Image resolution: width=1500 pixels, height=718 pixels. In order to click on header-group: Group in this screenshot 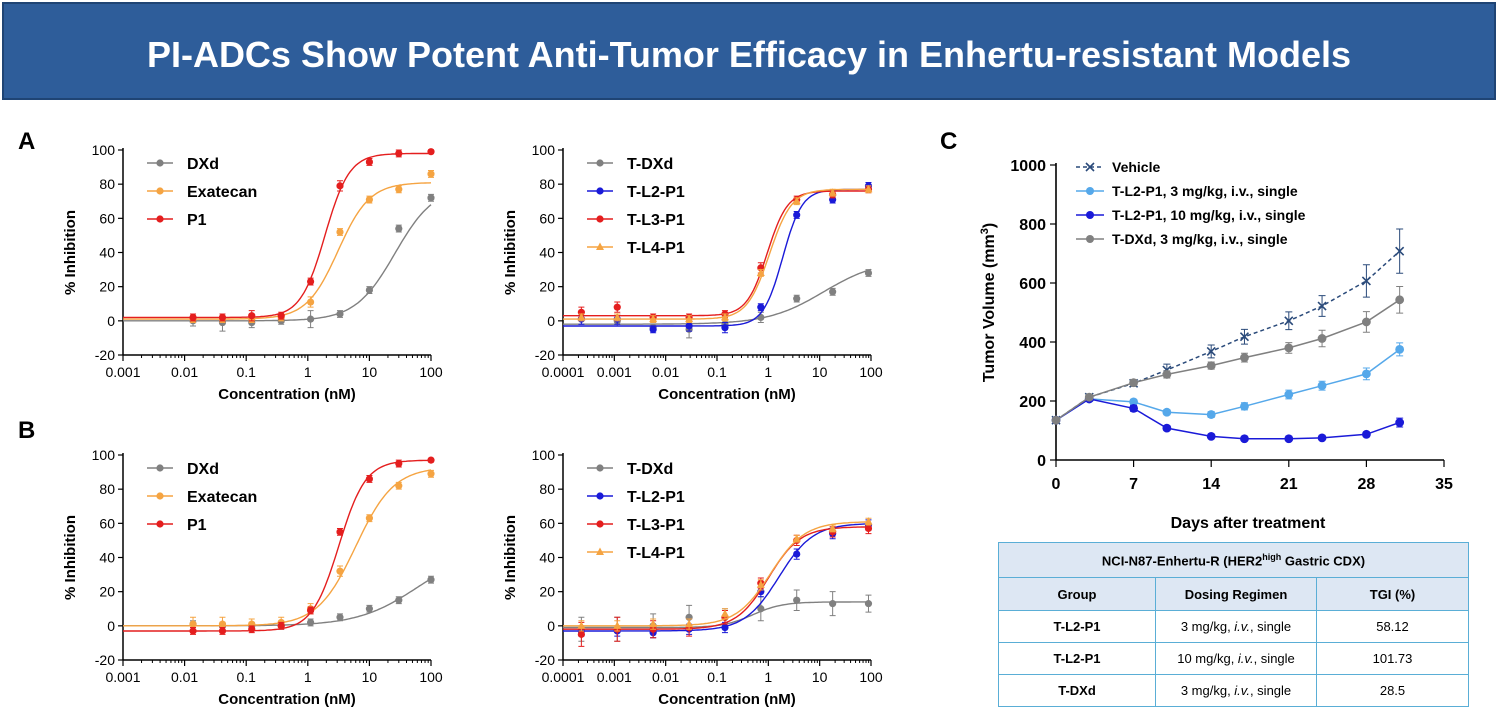, I will do `click(1077, 594)`.